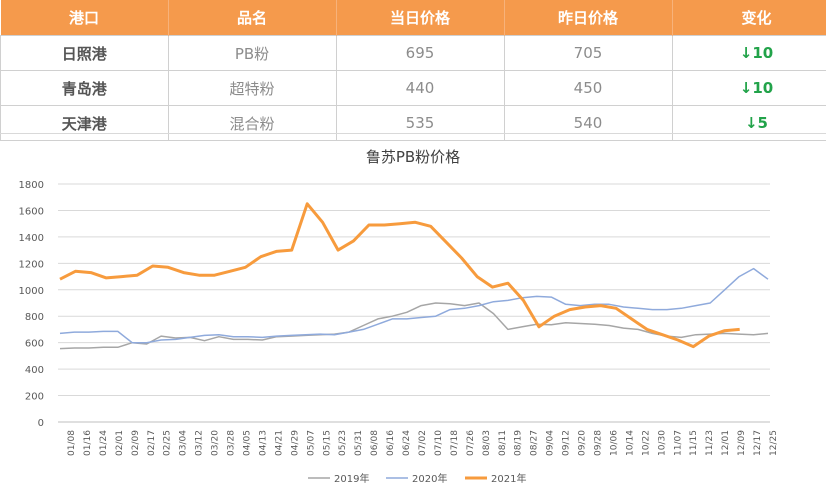 Image resolution: width=826 pixels, height=497 pixels. What do you see at coordinates (694, 443) in the screenshot?
I see `x-tick-label: 11/15` at bounding box center [694, 443].